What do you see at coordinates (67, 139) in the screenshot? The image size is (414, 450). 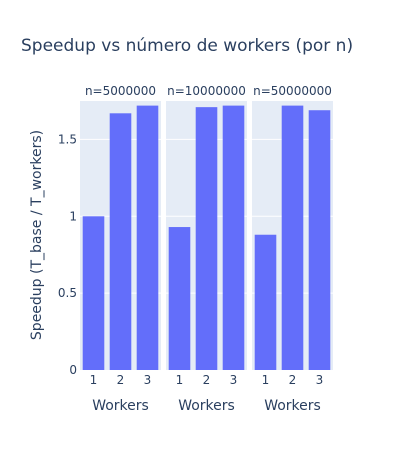 I see `y-tick-label: 1.5` at bounding box center [67, 139].